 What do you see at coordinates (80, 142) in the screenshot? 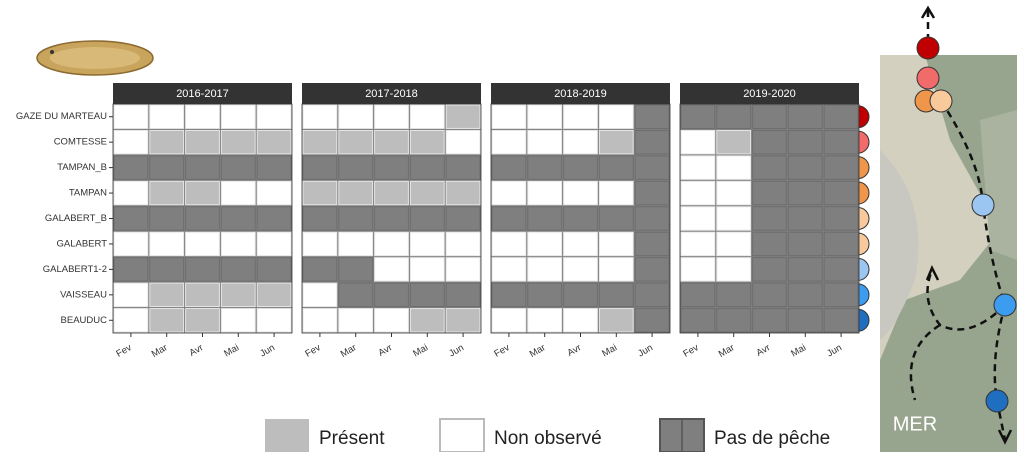
I see `row-label: COMTESSE` at bounding box center [80, 142].